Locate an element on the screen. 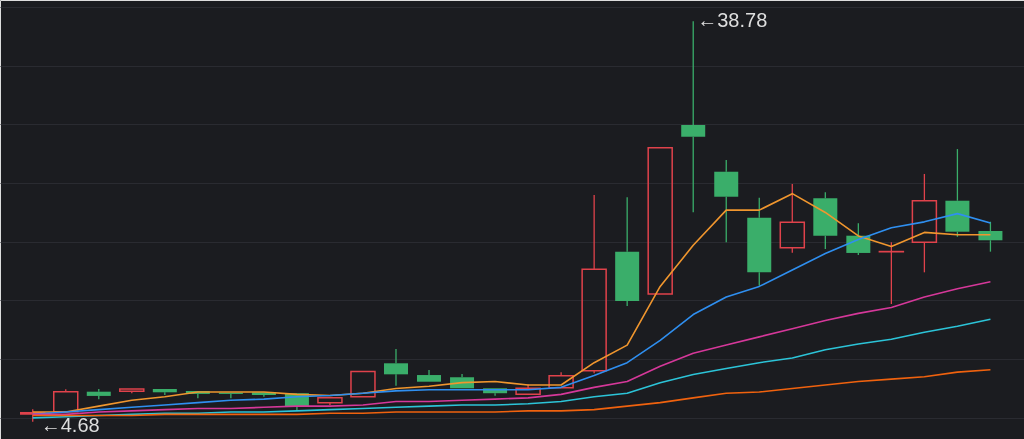 The image size is (1024, 439). annotation: ←38.78 is located at coordinates (732, 20).